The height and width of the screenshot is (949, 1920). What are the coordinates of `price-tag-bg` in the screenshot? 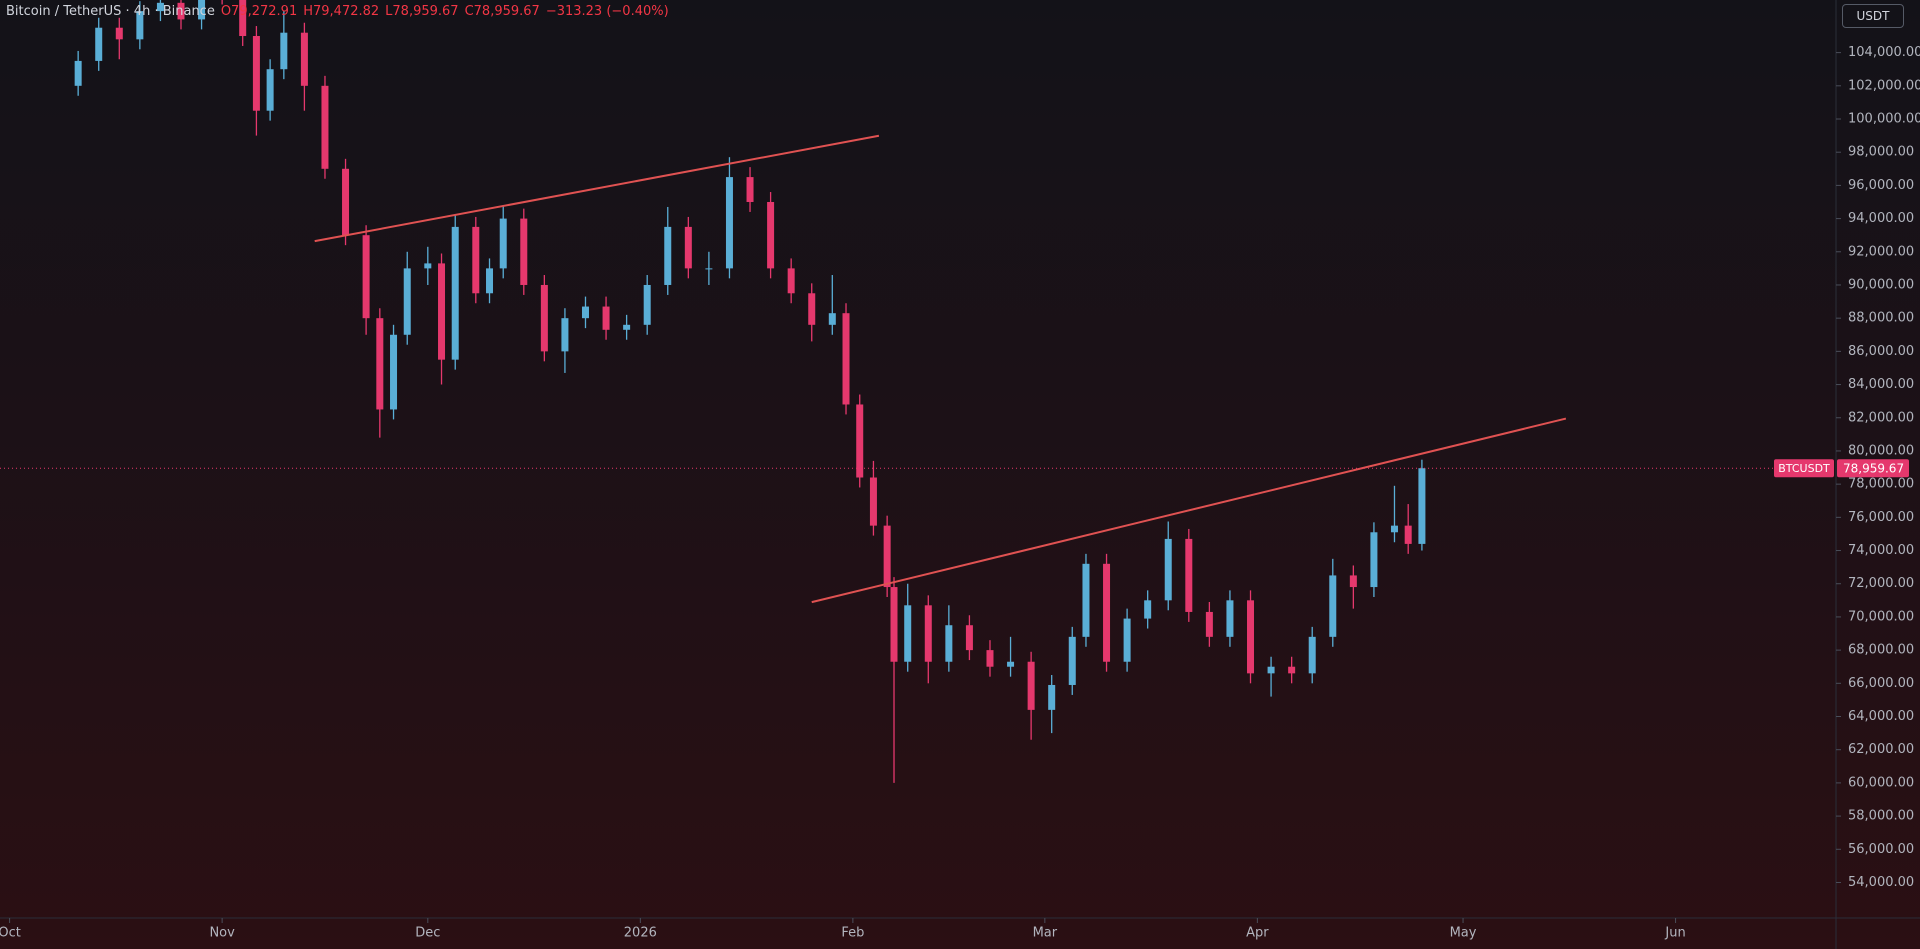 It's located at (1873, 468).